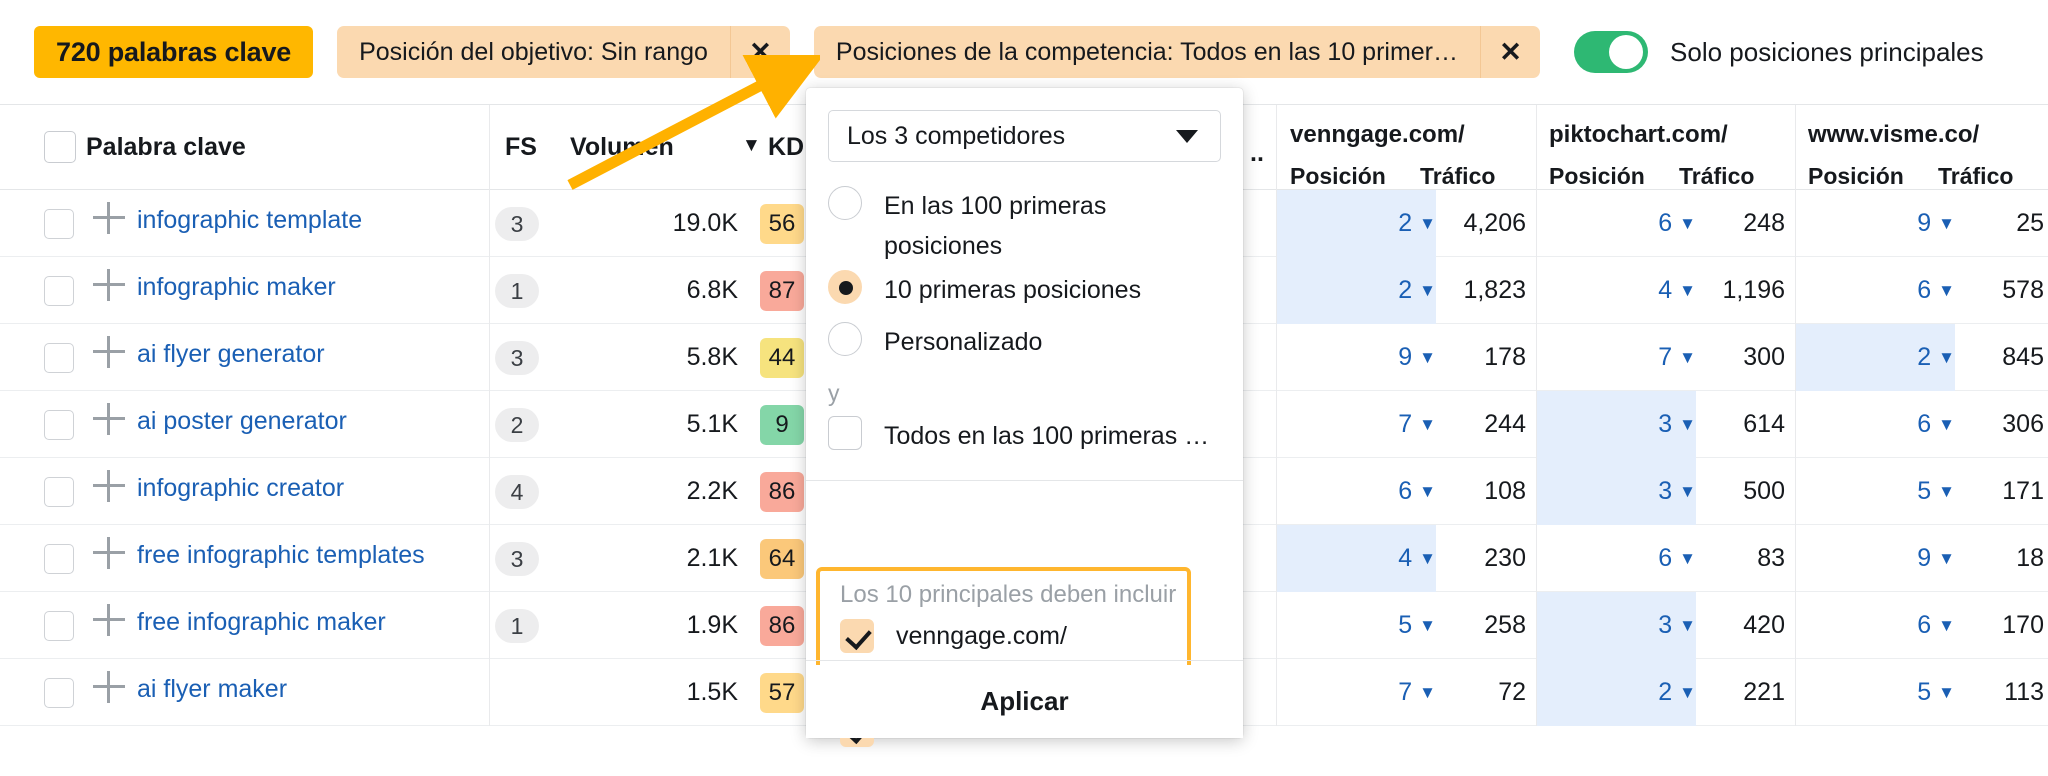 This screenshot has height=776, width=2048. What do you see at coordinates (60, 147) in the screenshot?
I see `select-all-checkbox` at bounding box center [60, 147].